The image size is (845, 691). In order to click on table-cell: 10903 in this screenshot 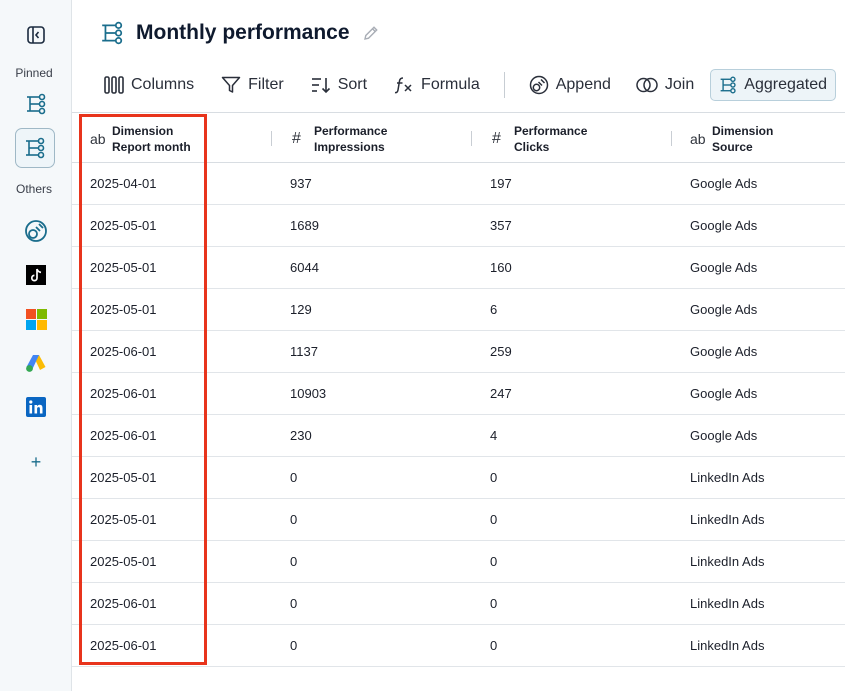, I will do `click(308, 393)`.